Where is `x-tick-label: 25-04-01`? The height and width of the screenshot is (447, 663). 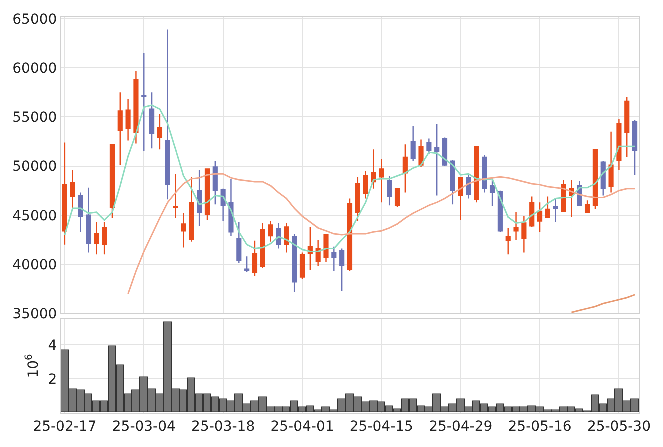
x-tick-label: 25-04-01 is located at coordinates (302, 426).